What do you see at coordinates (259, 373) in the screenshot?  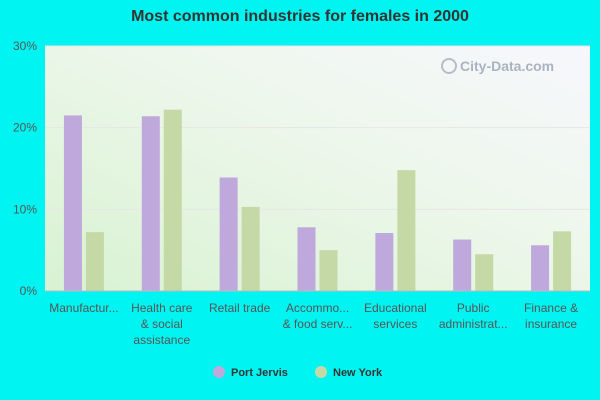 I see `legend-label: Port Jervis` at bounding box center [259, 373].